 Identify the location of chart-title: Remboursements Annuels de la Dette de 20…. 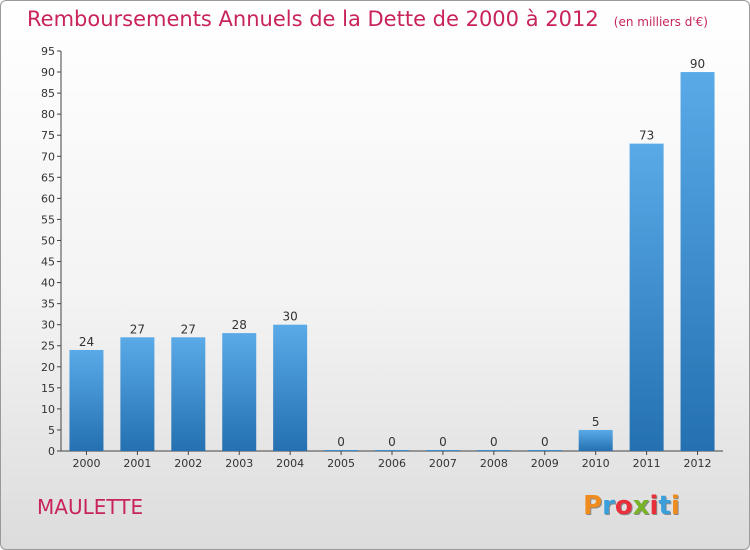
(367, 19).